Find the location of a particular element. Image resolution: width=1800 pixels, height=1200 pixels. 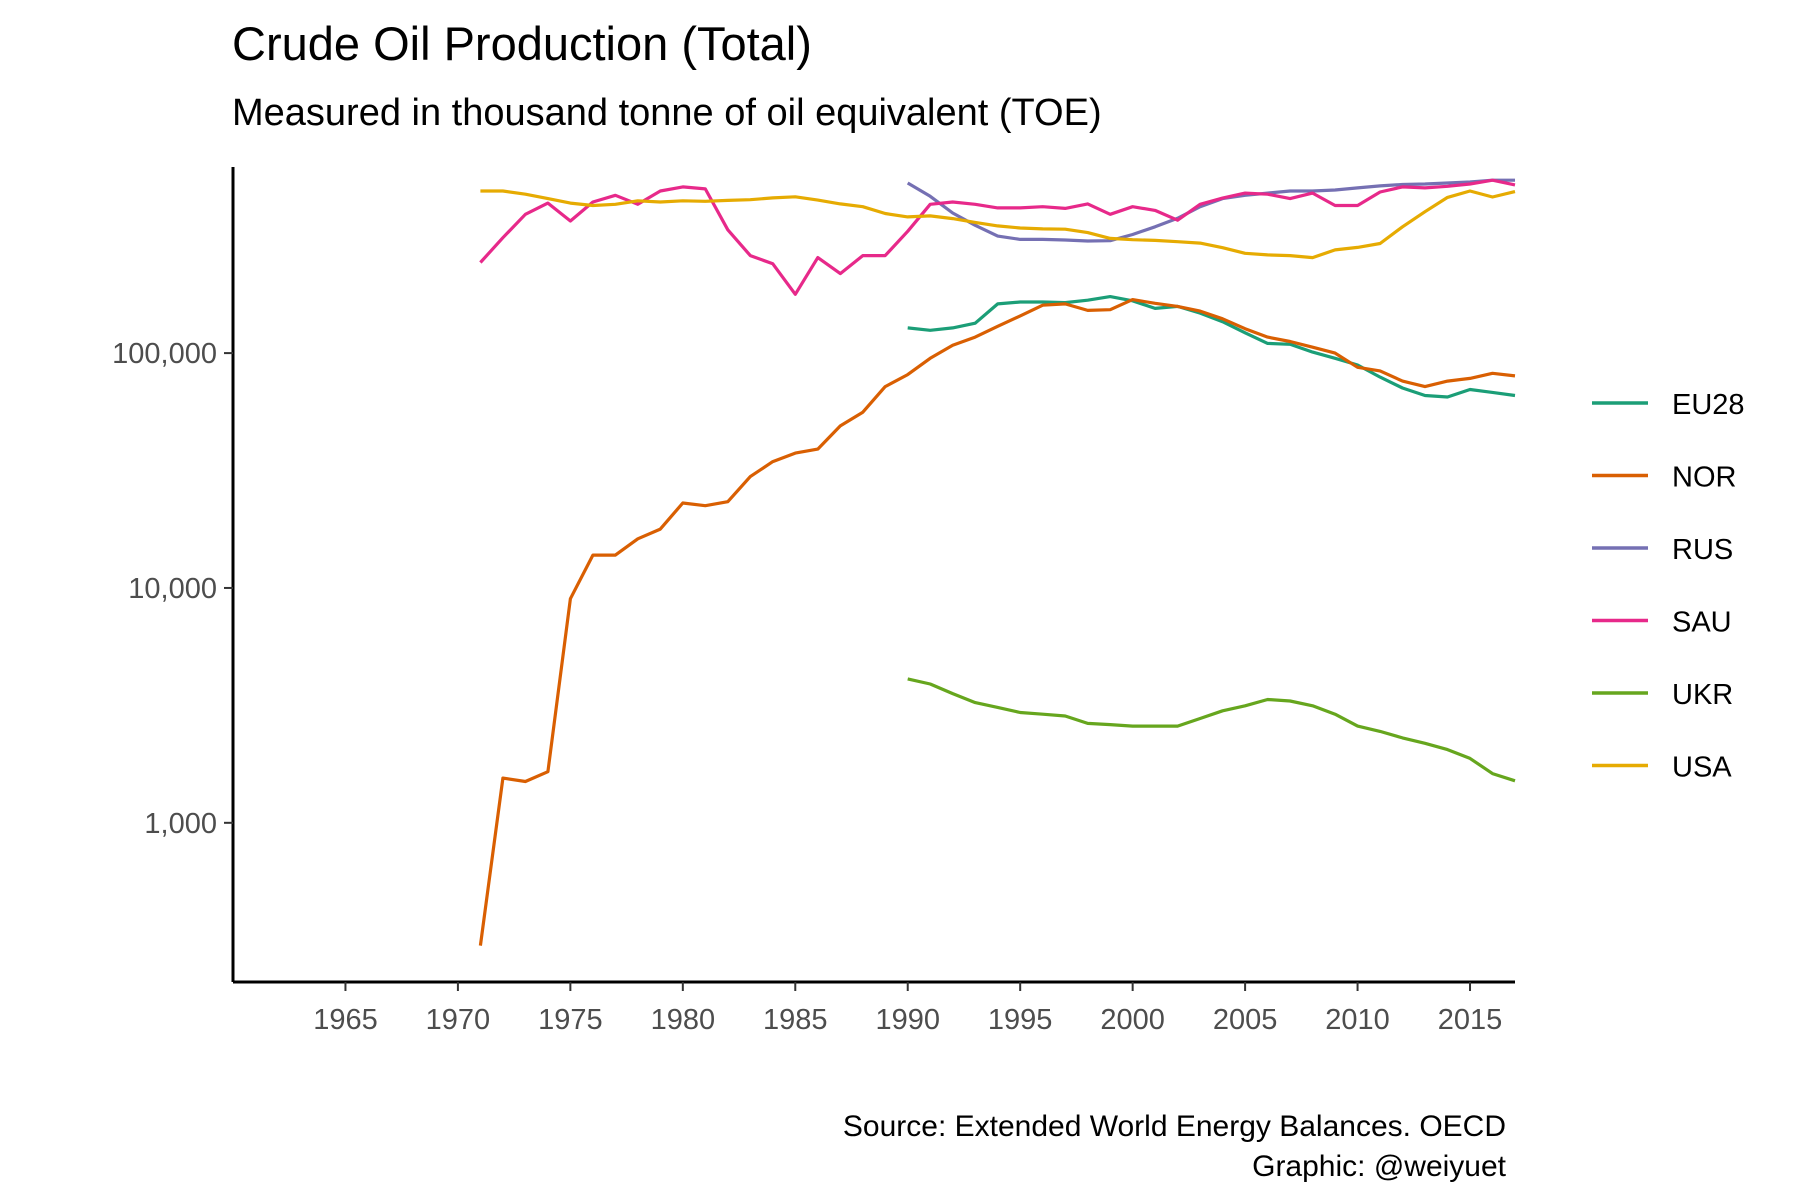

y-tick-label: 100,000 is located at coordinates (164, 354).